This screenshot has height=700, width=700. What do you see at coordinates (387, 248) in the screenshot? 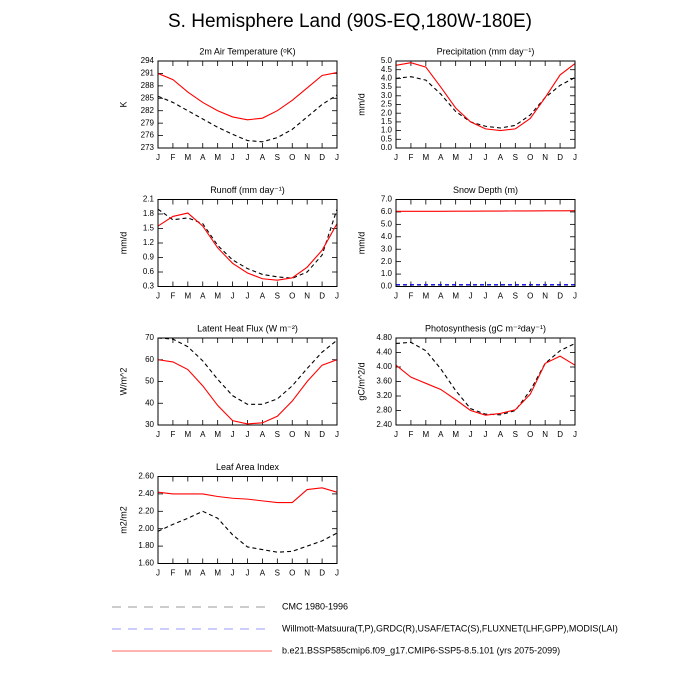
I see `y-tick-label: 3.0` at bounding box center [387, 248].